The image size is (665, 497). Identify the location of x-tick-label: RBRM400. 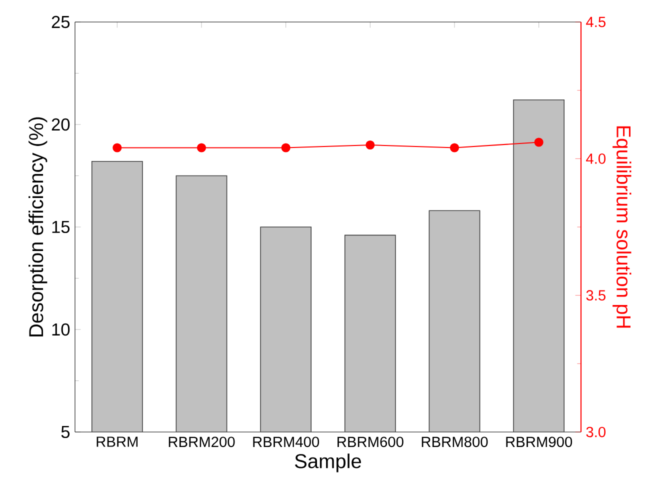
(286, 442).